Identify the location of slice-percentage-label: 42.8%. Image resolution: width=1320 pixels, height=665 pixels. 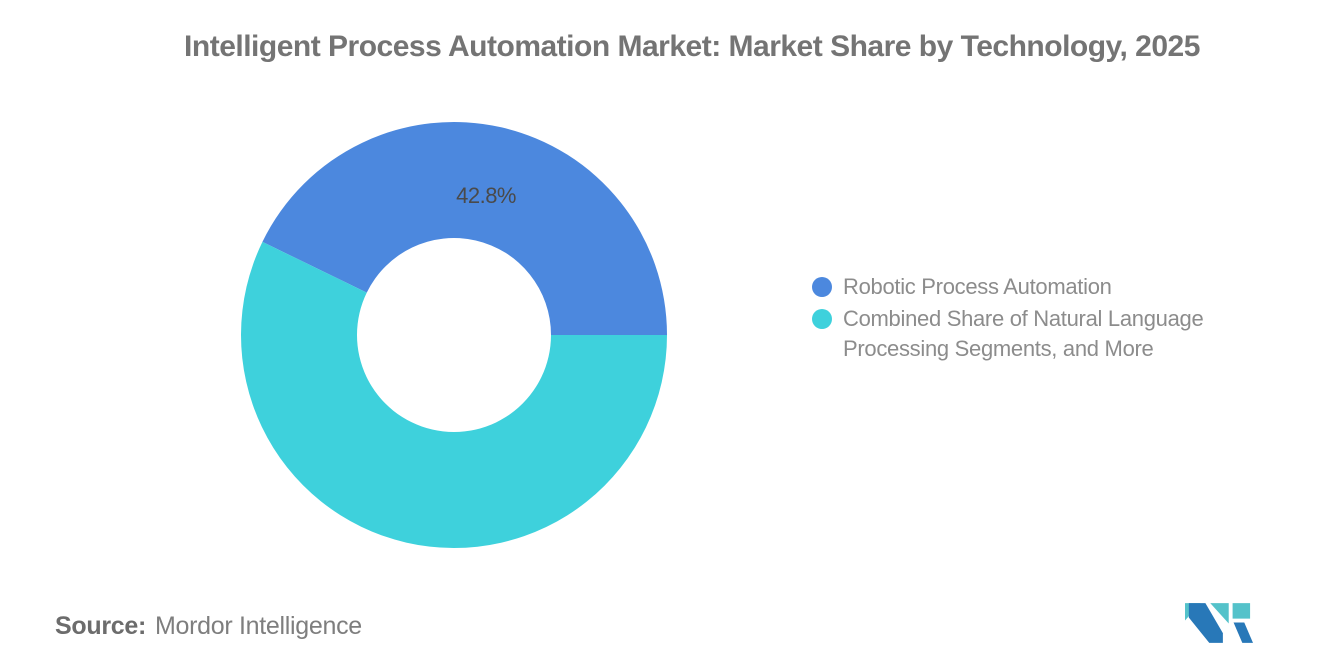
(486, 195).